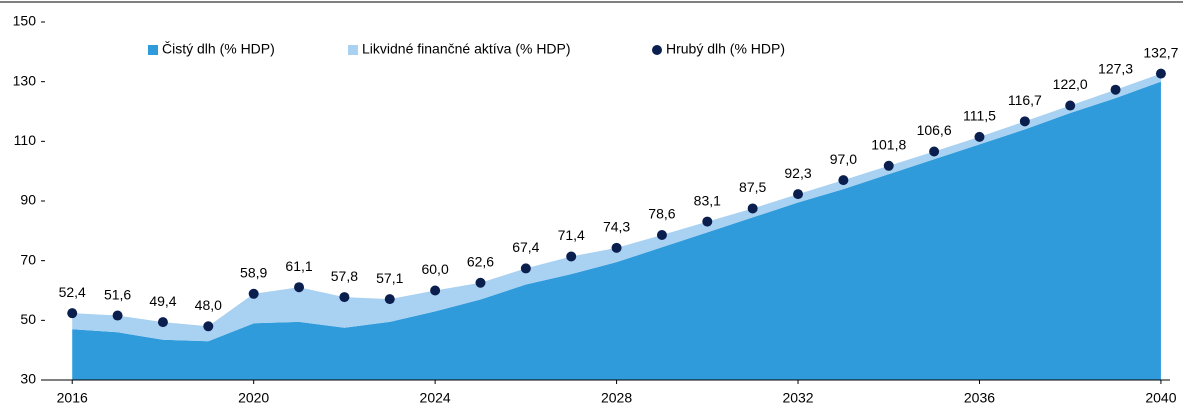  What do you see at coordinates (25, 21) in the screenshot?
I see `y-tick-label: 150` at bounding box center [25, 21].